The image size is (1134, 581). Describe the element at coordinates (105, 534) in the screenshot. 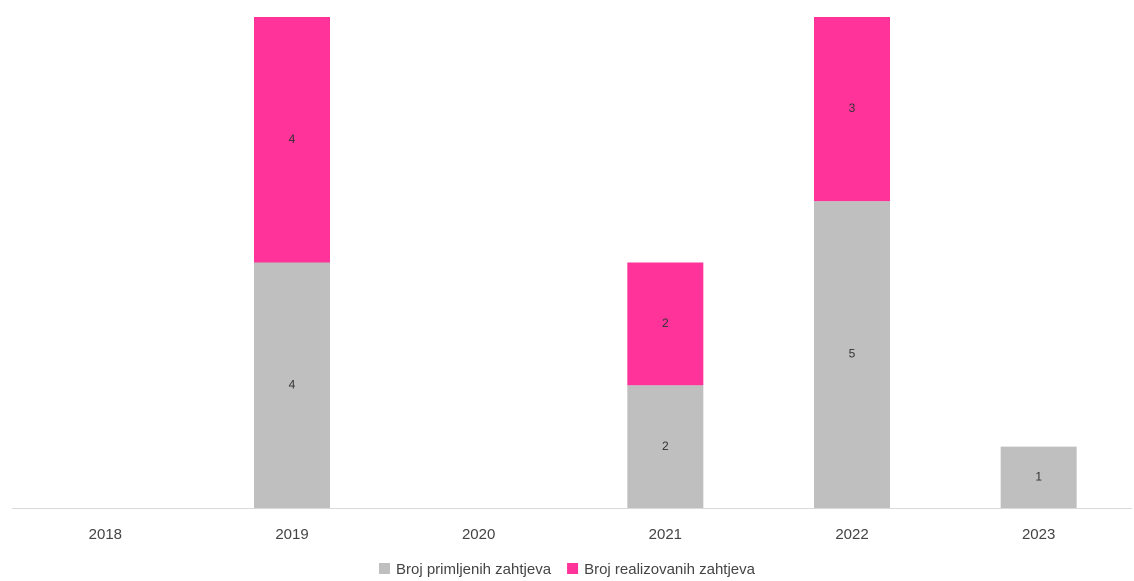

I see `x-tick-label-2018: 2018` at that location.